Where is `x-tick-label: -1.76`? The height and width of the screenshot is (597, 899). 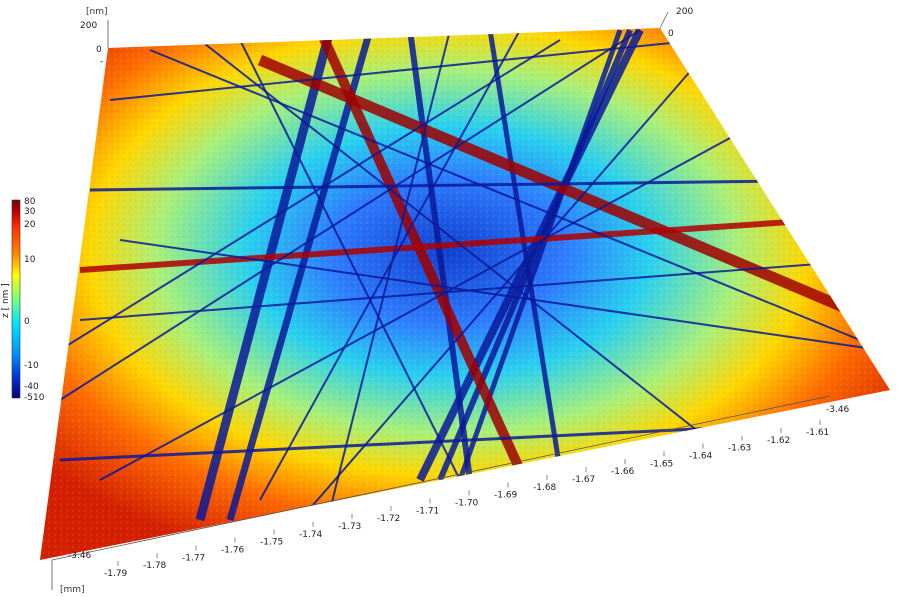
x-tick-label: -1.76 is located at coordinates (233, 551).